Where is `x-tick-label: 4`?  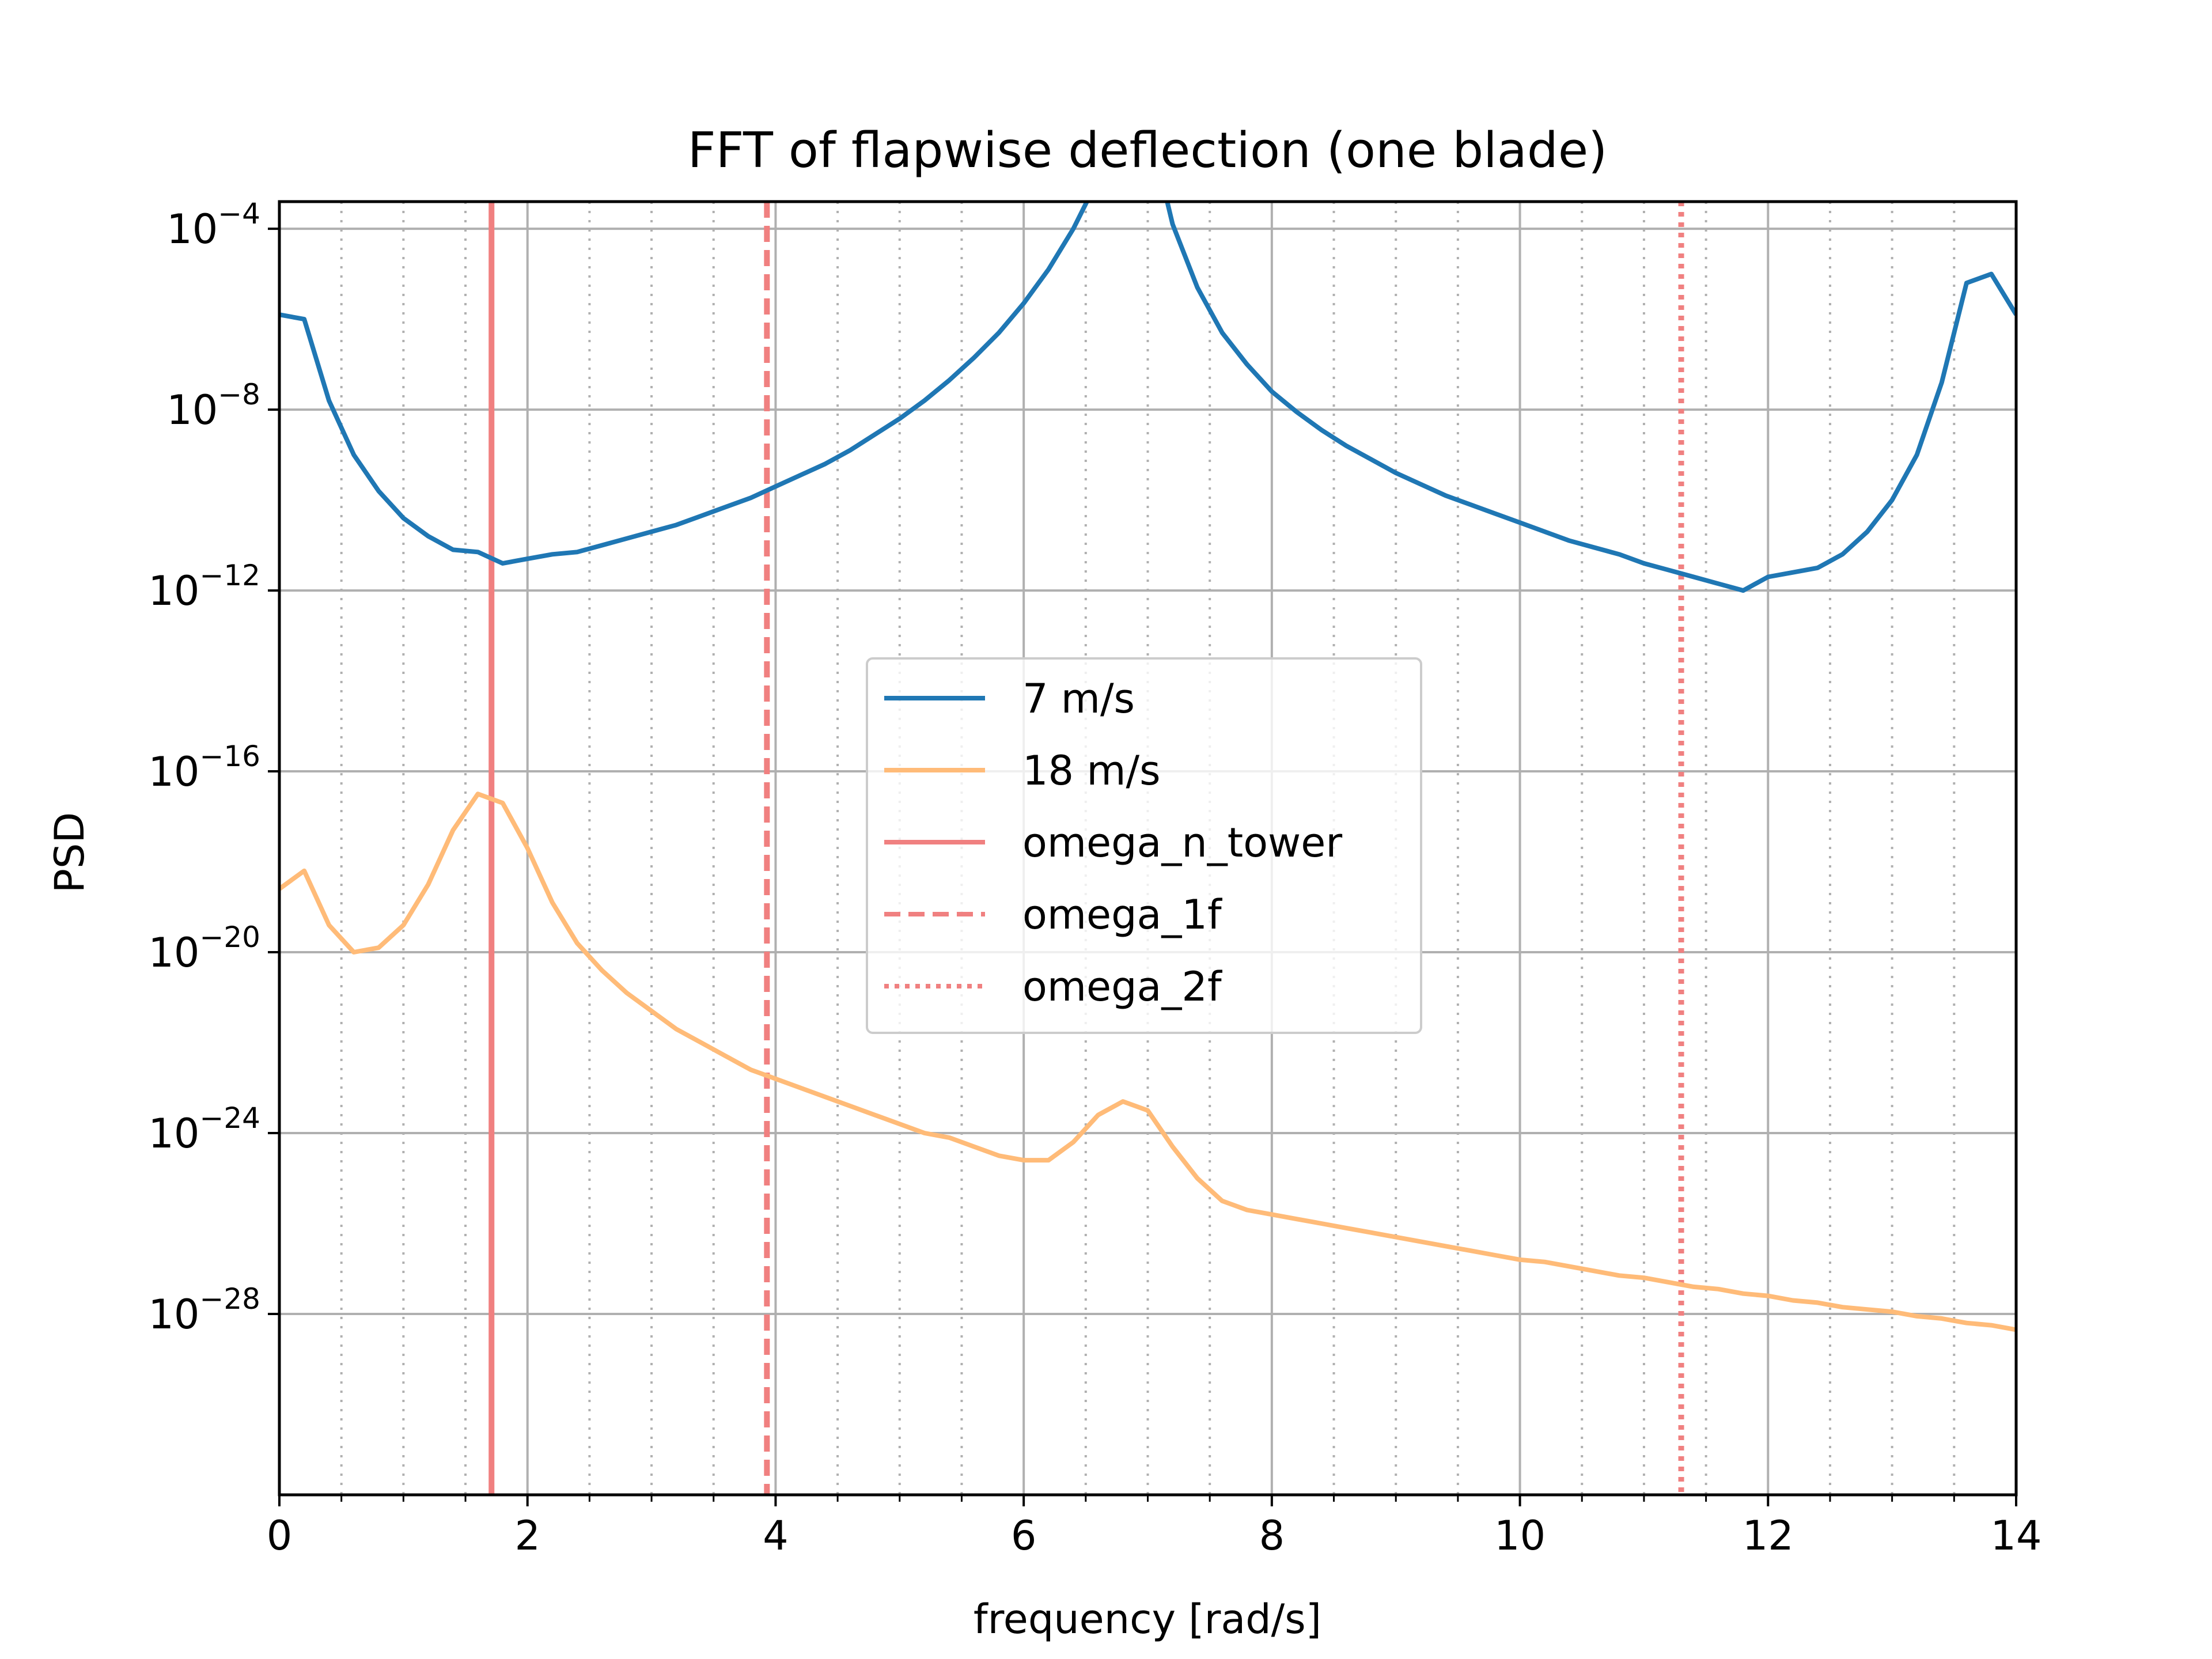
x-tick-label: 4 is located at coordinates (776, 1535).